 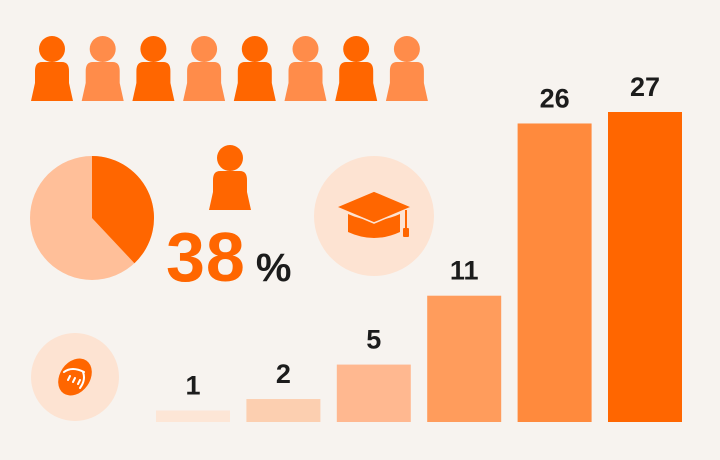 What do you see at coordinates (206, 257) in the screenshot?
I see `headline-value: 38` at bounding box center [206, 257].